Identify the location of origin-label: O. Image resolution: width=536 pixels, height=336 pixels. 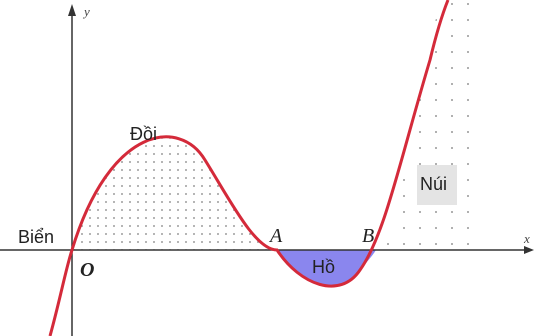
(87, 270).